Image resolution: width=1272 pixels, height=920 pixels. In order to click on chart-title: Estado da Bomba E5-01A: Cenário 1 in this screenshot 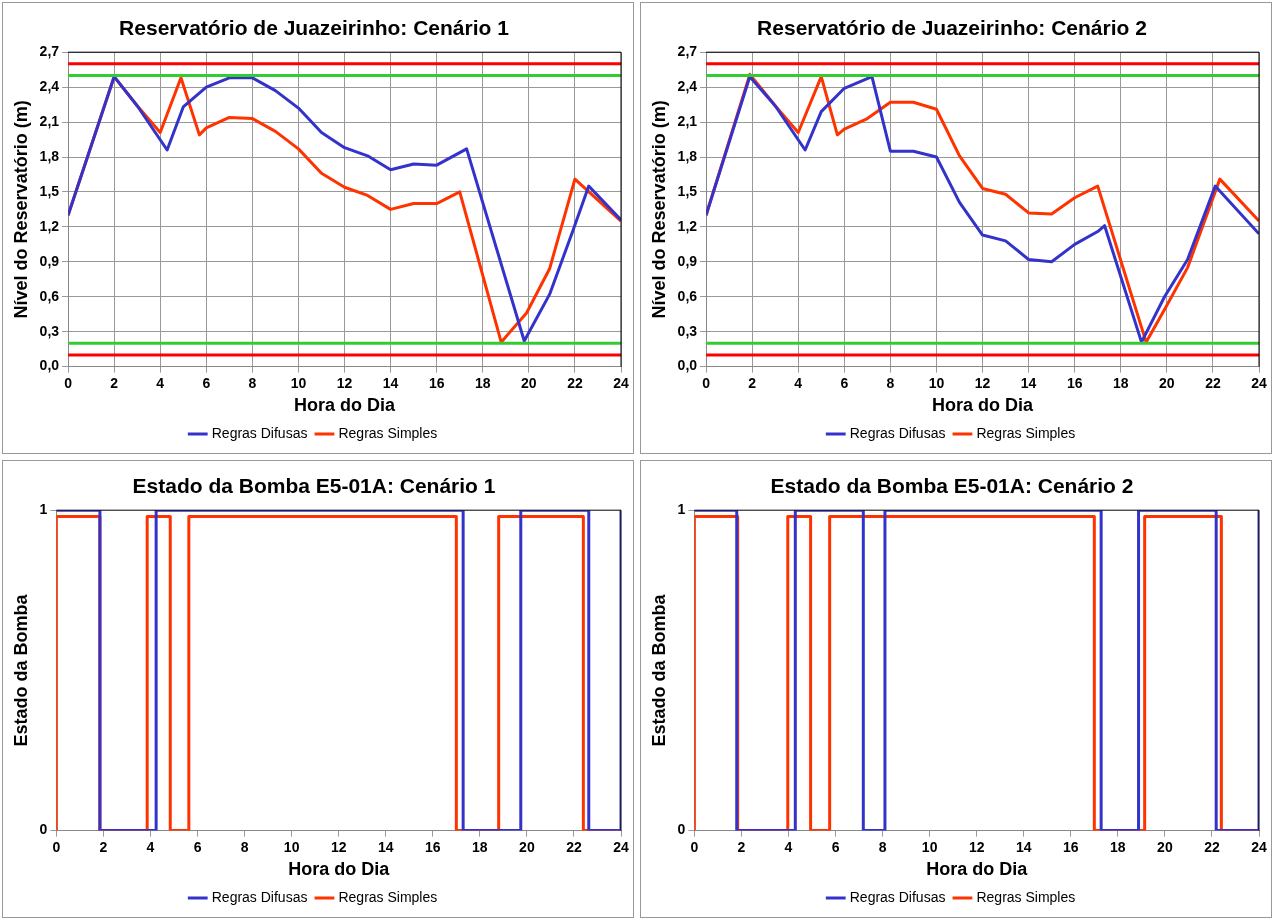, I will do `click(314, 486)`.